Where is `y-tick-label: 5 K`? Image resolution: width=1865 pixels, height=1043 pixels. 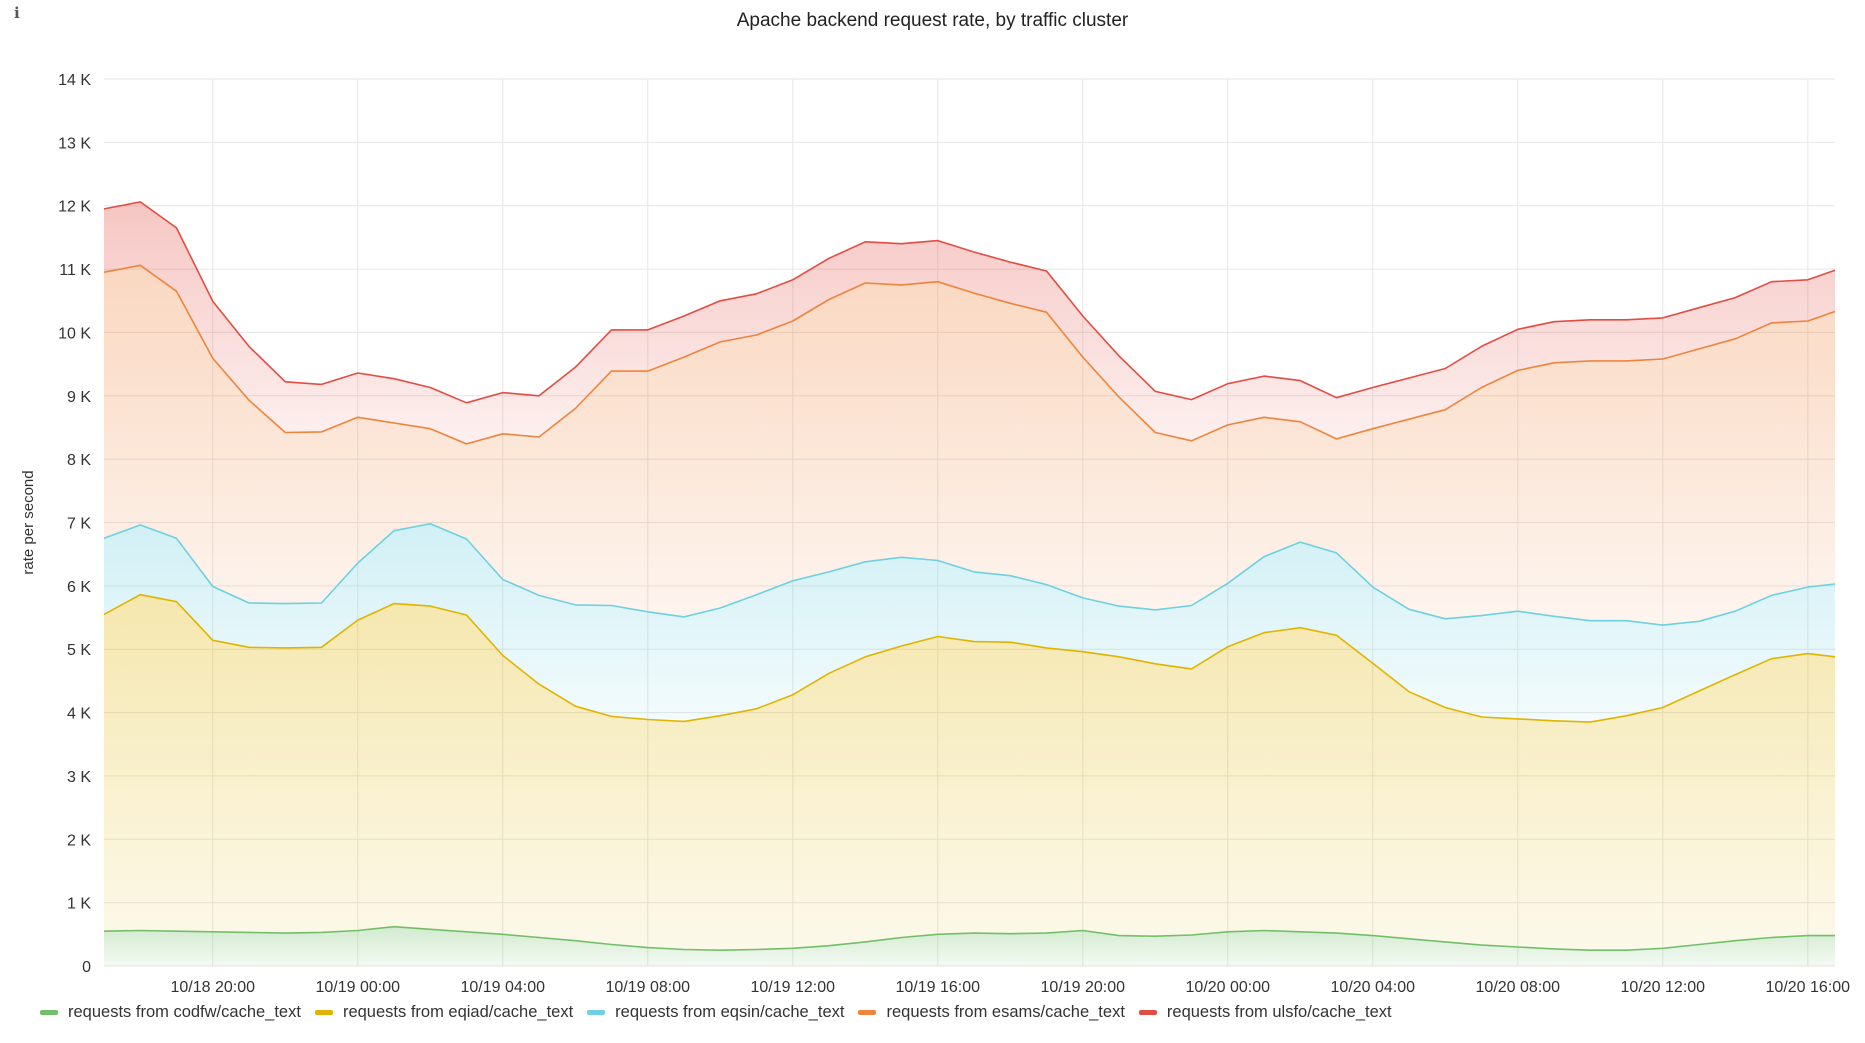
y-tick-label: 5 K is located at coordinates (79, 650).